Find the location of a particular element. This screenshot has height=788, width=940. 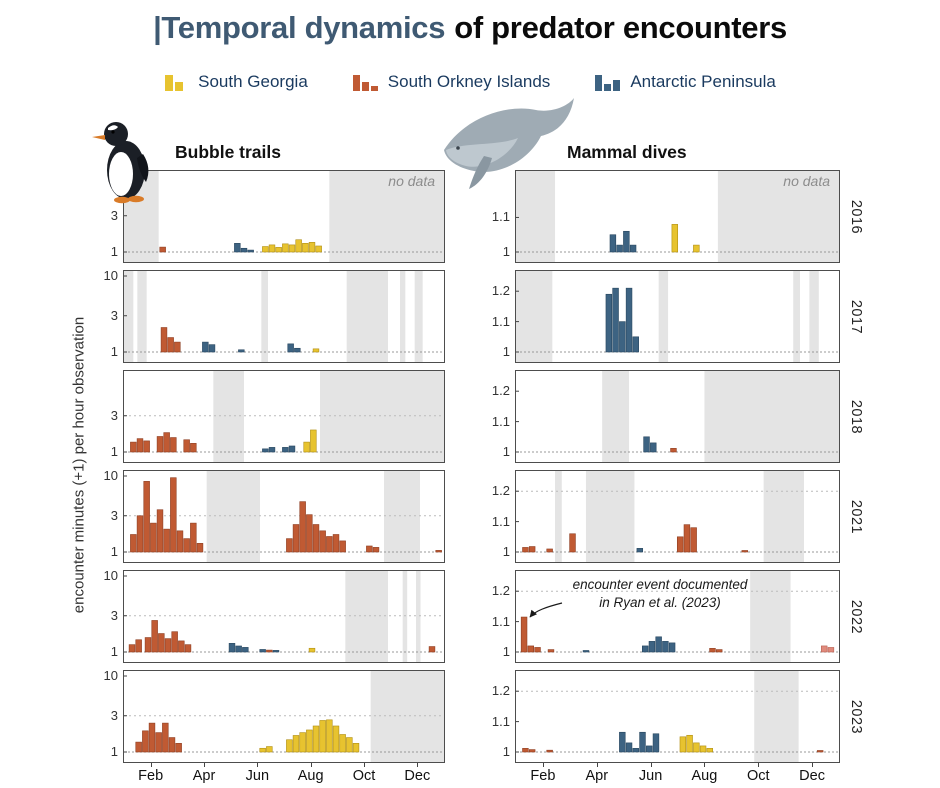

legend-label: South Orkney Islands is located at coordinates (469, 81).